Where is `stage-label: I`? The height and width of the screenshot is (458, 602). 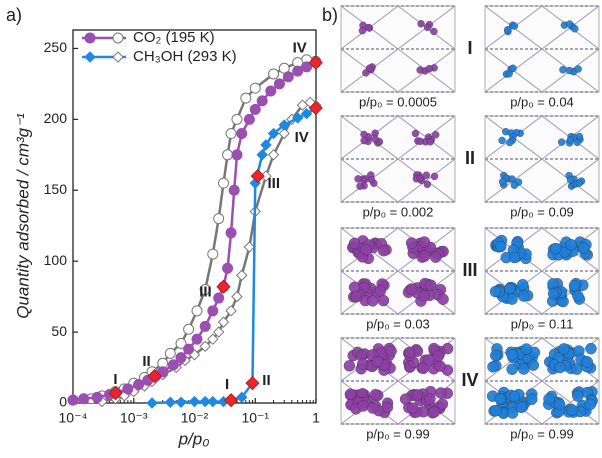 stage-label: I is located at coordinates (227, 384).